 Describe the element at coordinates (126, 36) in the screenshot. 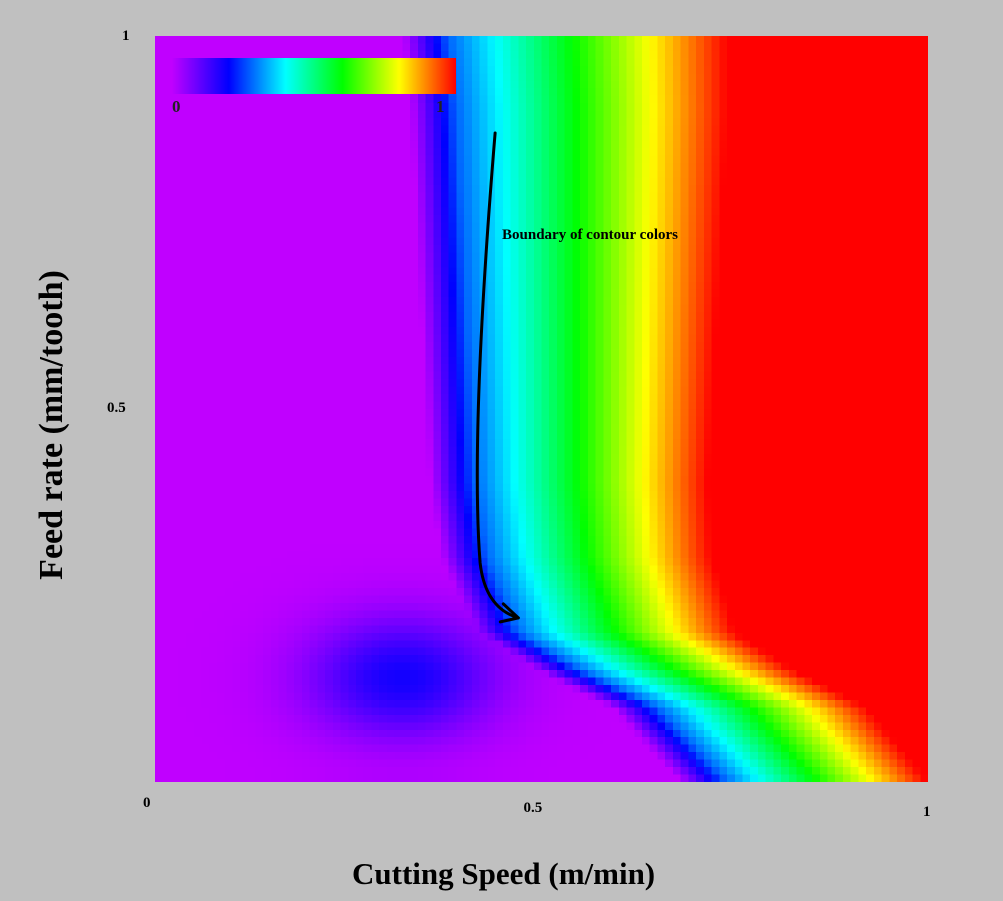

I see `y-tick-label: 1` at that location.